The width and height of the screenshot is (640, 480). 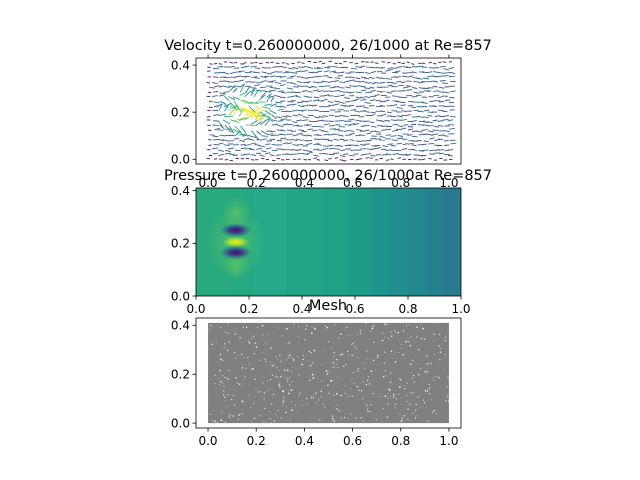 I want to click on velocity-xtick-label: 1.0, so click(x=448, y=183).